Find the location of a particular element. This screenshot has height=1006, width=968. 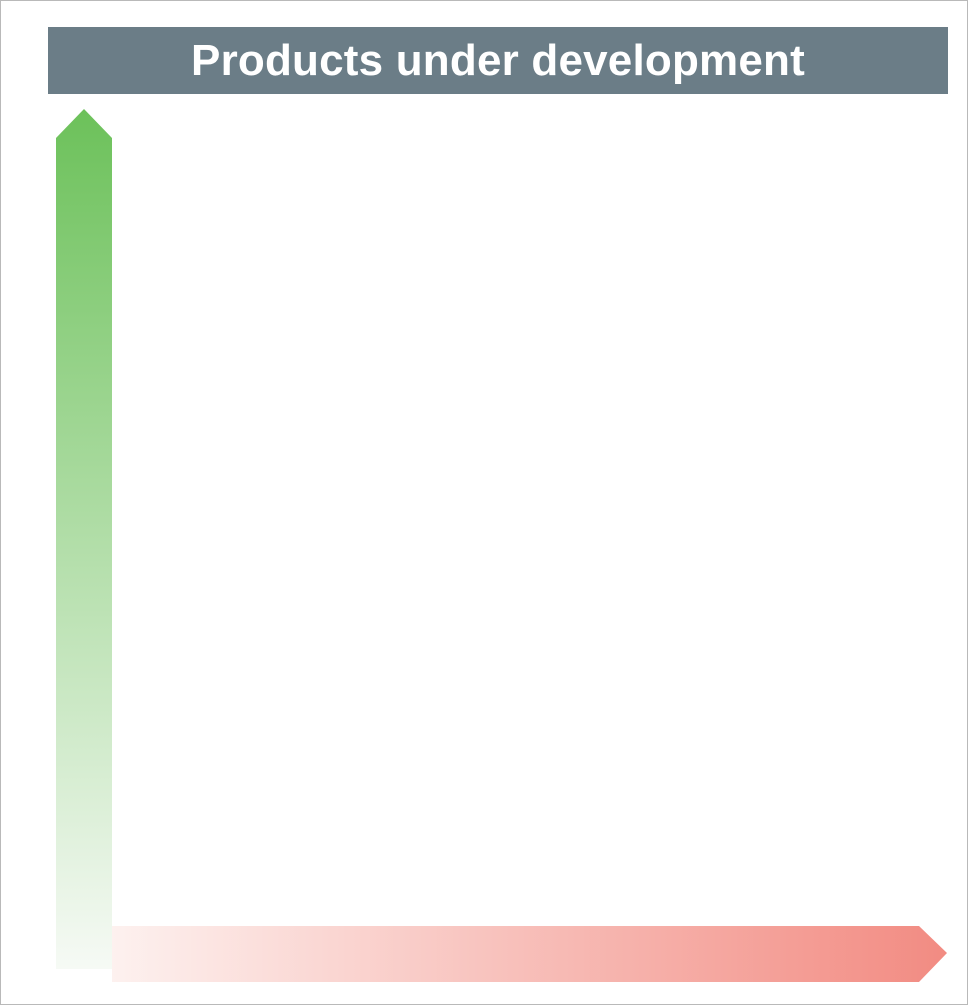

vertical-up-arrow is located at coordinates (84, 539).